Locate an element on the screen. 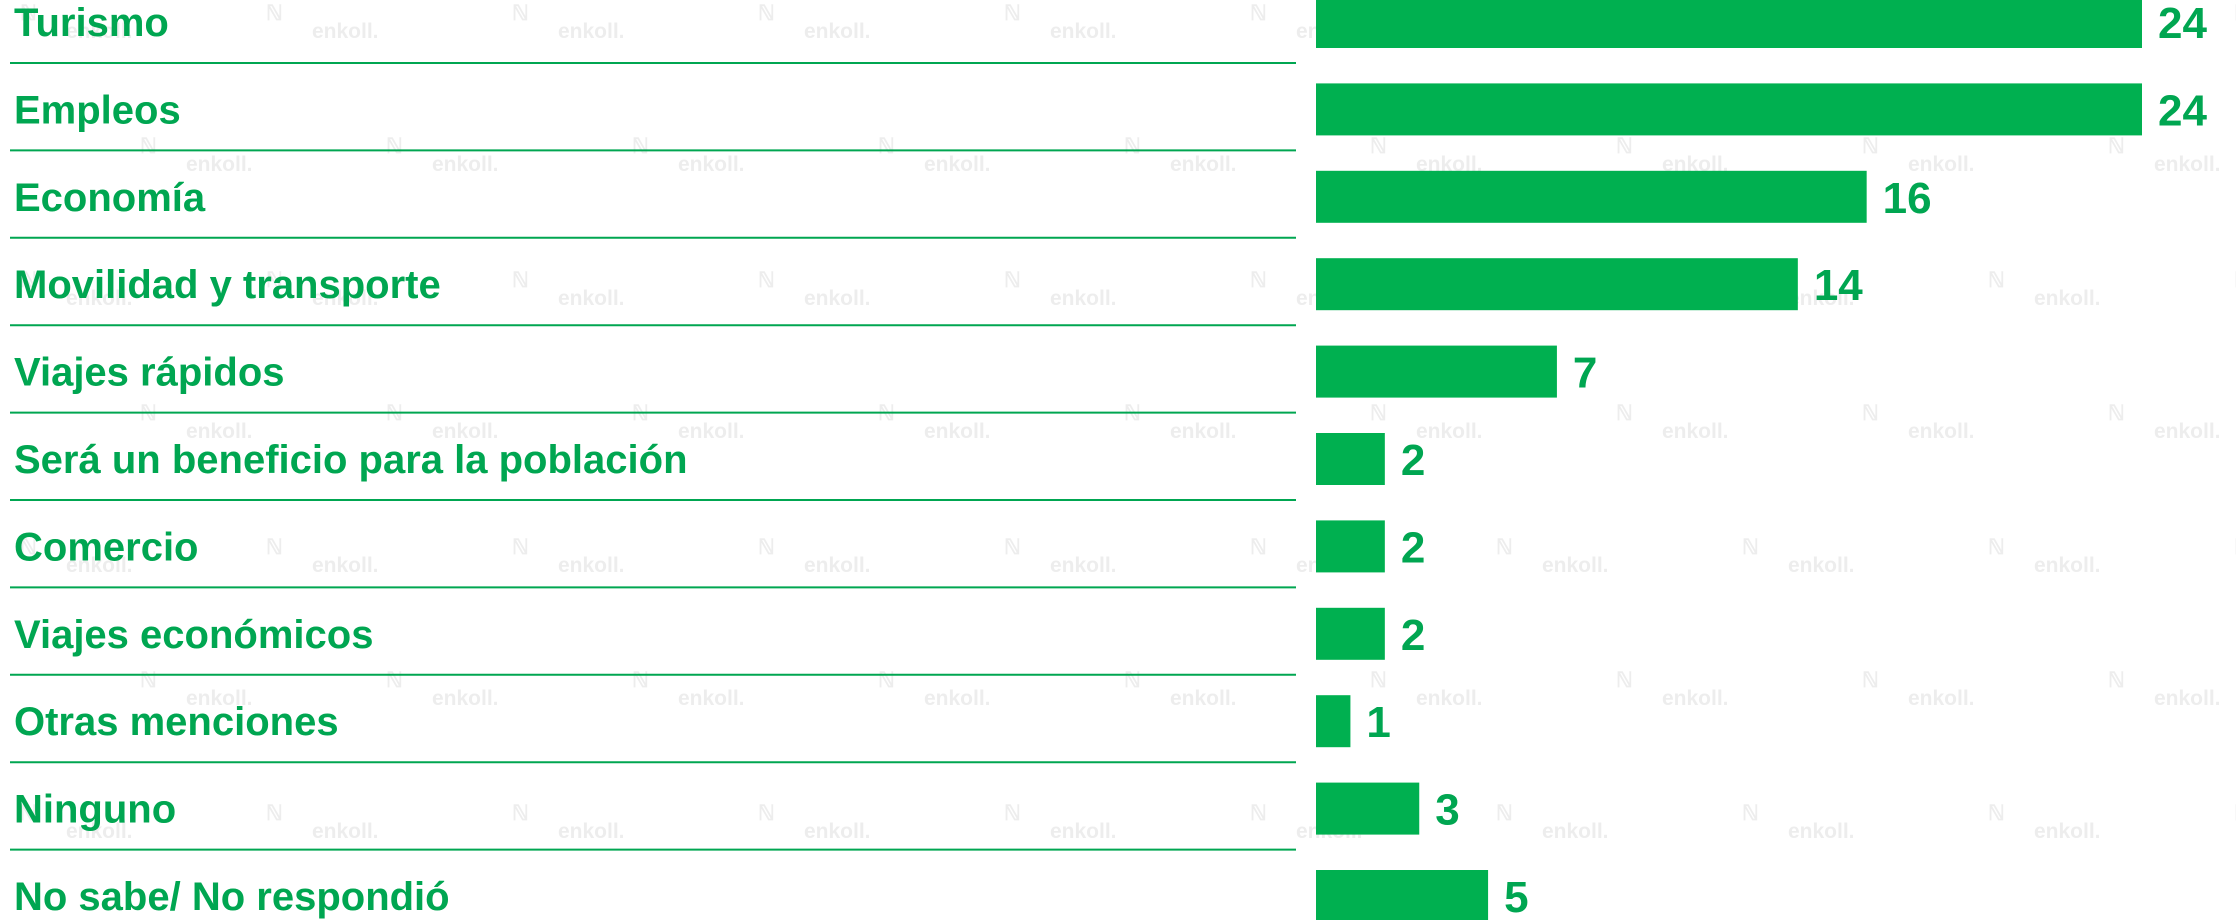 The image size is (2236, 920). chart-row: Será un beneficio para la población 2 is located at coordinates (717, 467).